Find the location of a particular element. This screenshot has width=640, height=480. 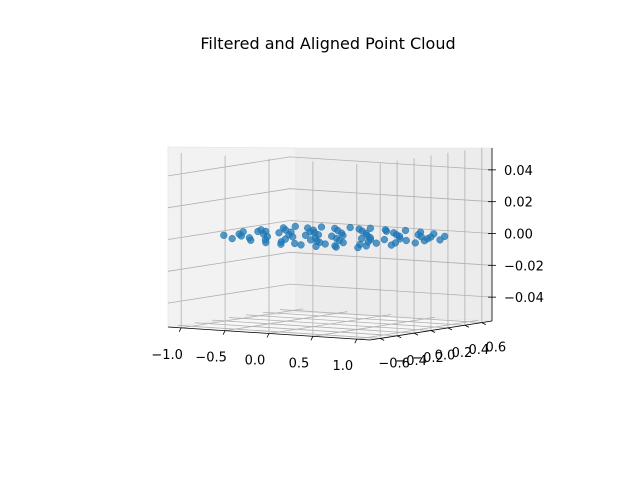

y-tick-label: 0.0 is located at coordinates (445, 356).